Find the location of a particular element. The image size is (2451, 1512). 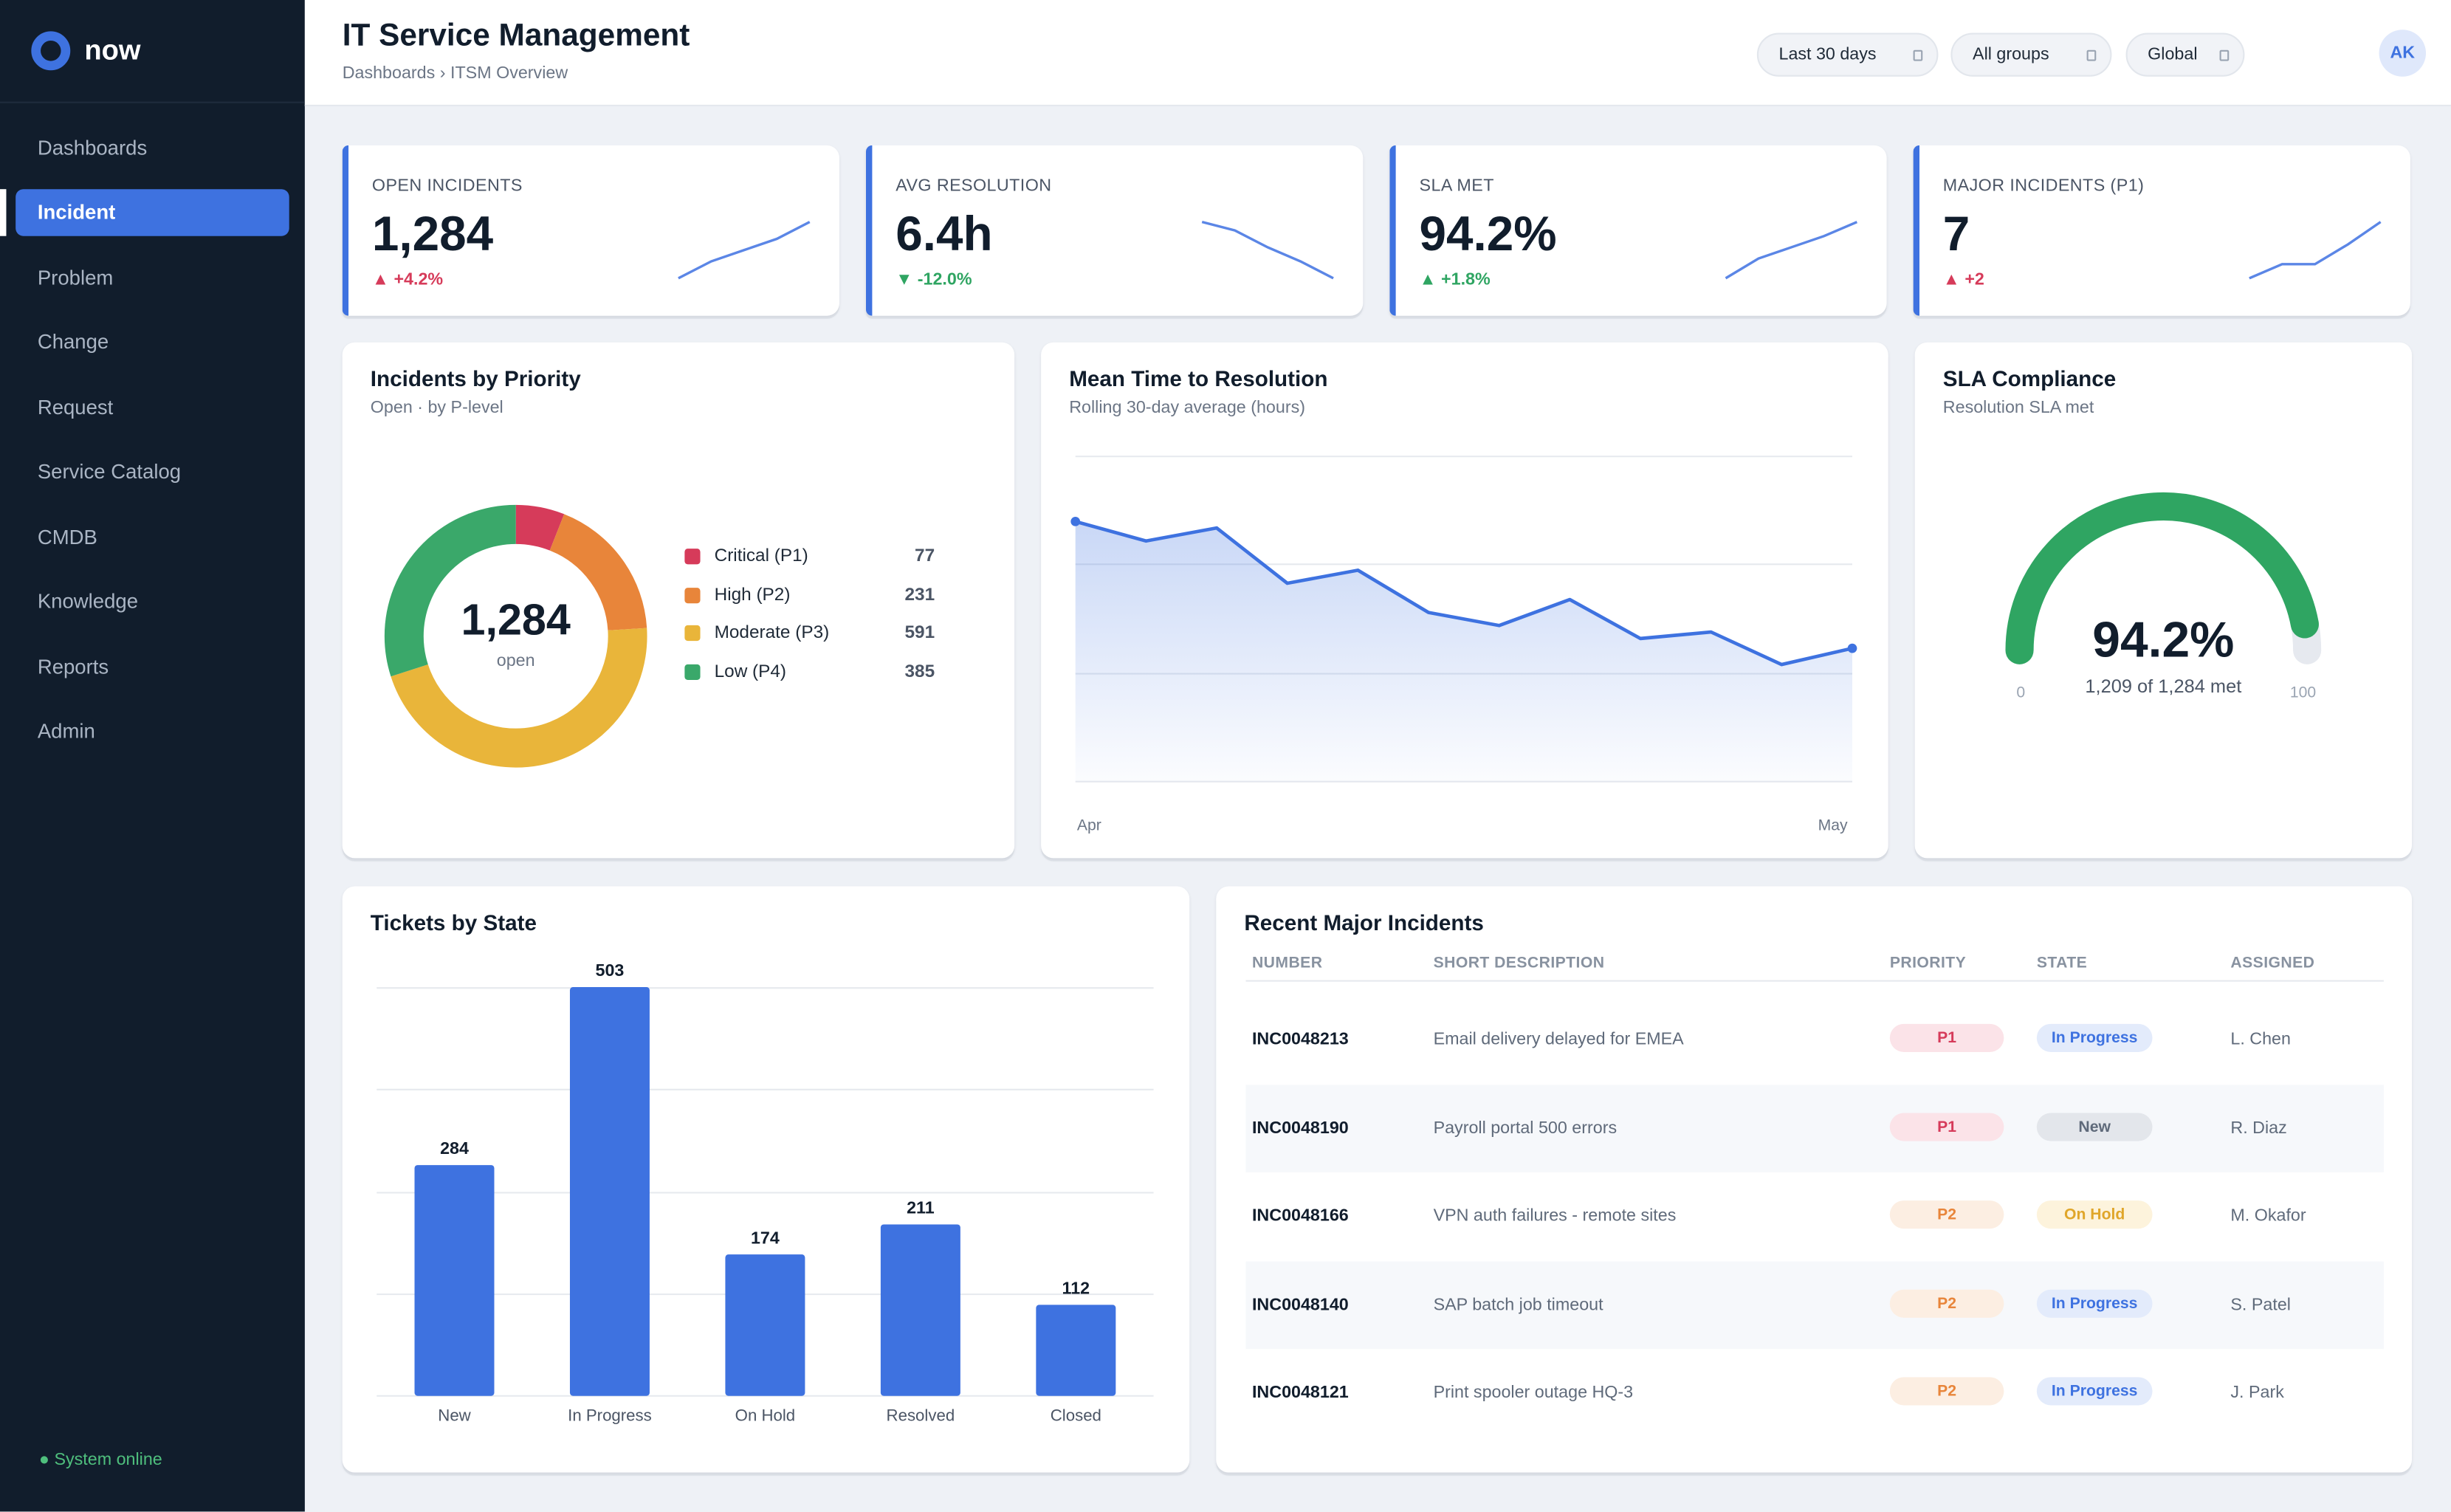

incident-description: Email delivery delayed for EMEA is located at coordinates (1558, 1039).